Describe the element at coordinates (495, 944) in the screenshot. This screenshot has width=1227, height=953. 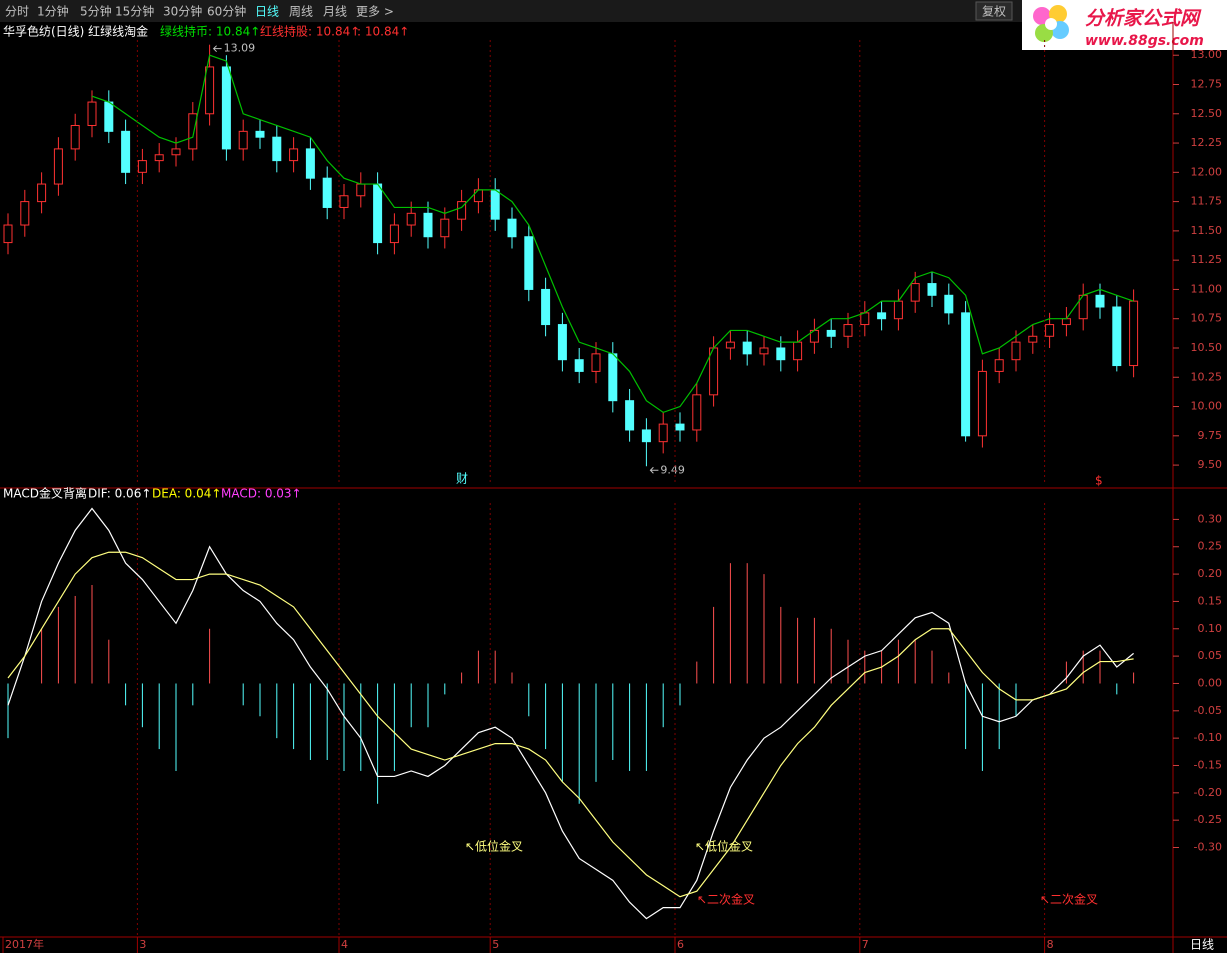
I see `x-tick-label: 5` at that location.